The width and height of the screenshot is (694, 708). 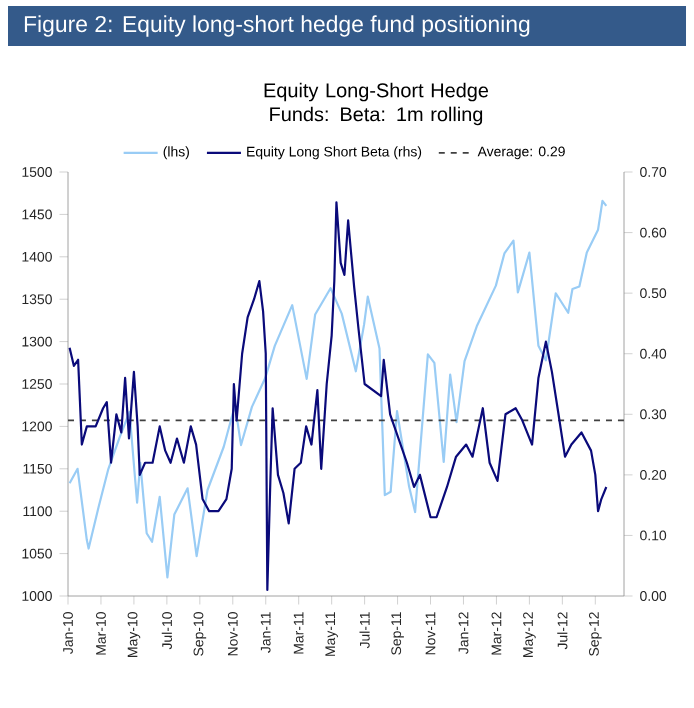 What do you see at coordinates (277, 26) in the screenshot?
I see `chart-title: Figure 2: Equity long-short hedge fund positioning` at bounding box center [277, 26].